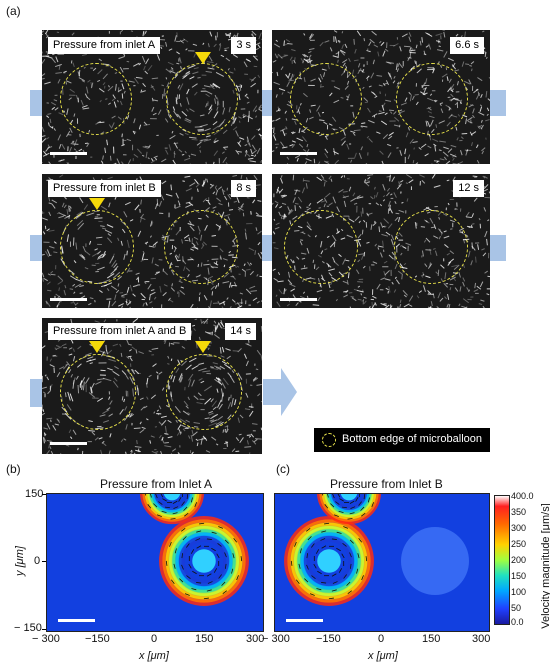  What do you see at coordinates (545, 566) in the screenshot?
I see `colorbar-label: Velocity magnitude [μm/s]` at bounding box center [545, 566].